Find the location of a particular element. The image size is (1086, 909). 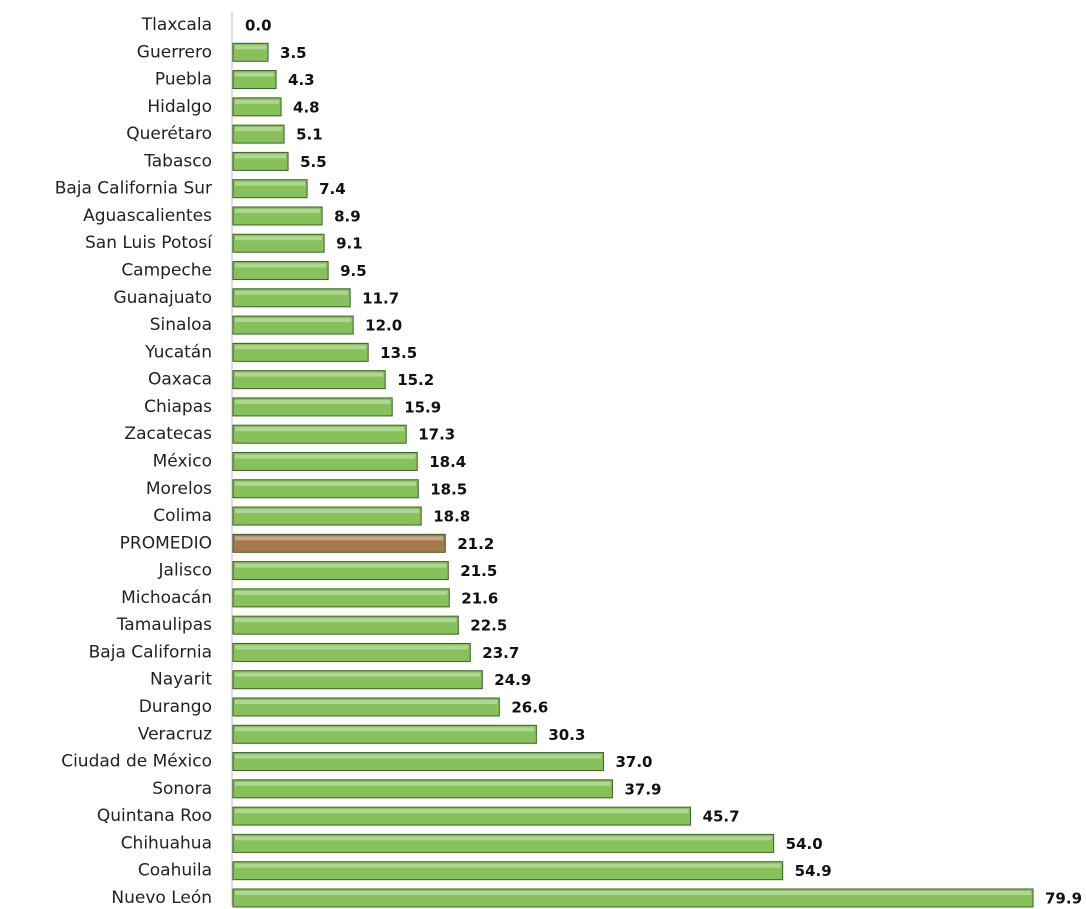

value-label: 17.3 is located at coordinates (436, 435).